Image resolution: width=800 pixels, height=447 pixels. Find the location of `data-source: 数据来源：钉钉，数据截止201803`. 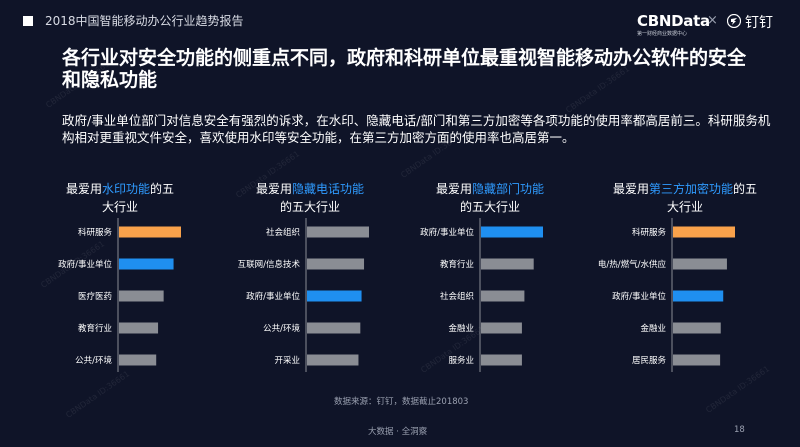

data-source: 数据来源：钉钉，数据截止201803 is located at coordinates (401, 402).